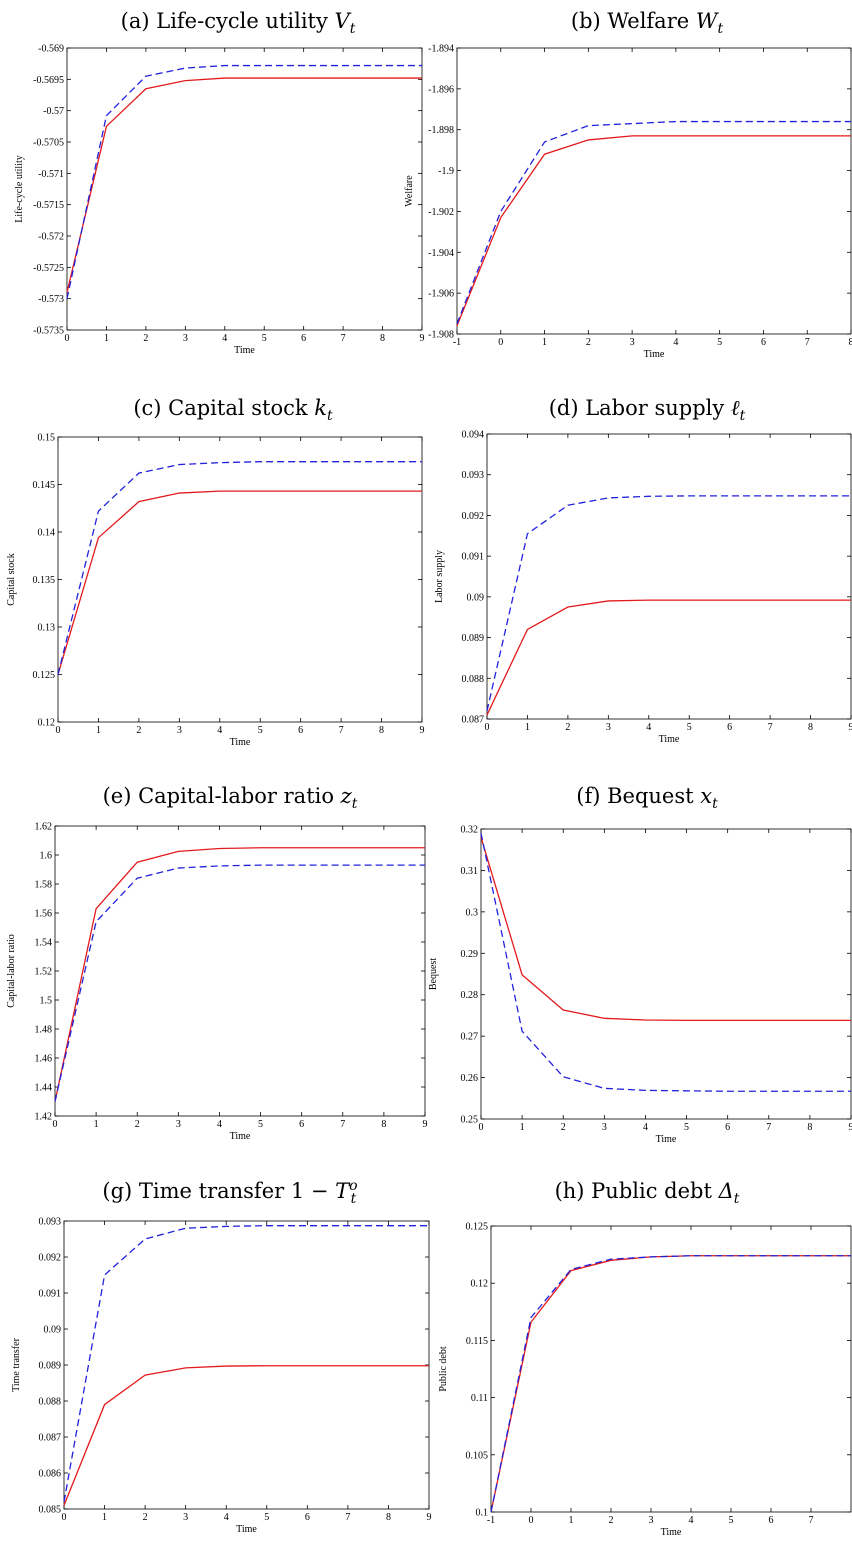  I want to click on y-tick-label: 1.62, so click(44, 827).